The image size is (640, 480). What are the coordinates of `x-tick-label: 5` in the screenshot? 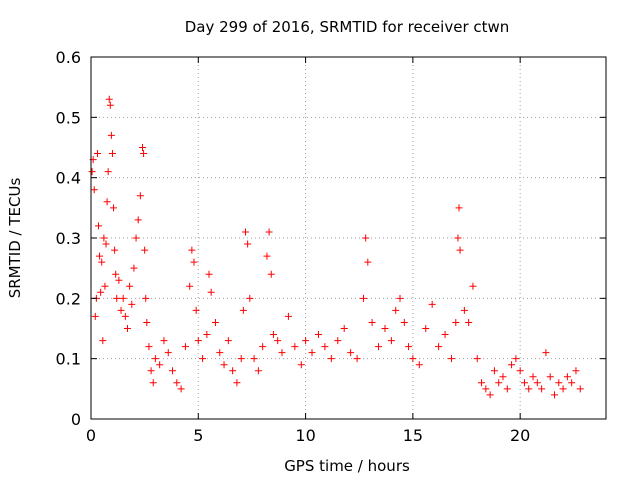 It's located at (198, 435).